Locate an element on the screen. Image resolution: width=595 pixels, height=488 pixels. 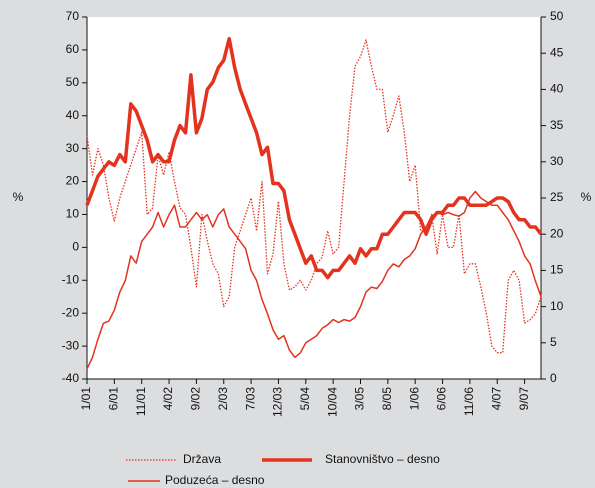
legend-label: Stanovništvo – desno is located at coordinates (382, 459).